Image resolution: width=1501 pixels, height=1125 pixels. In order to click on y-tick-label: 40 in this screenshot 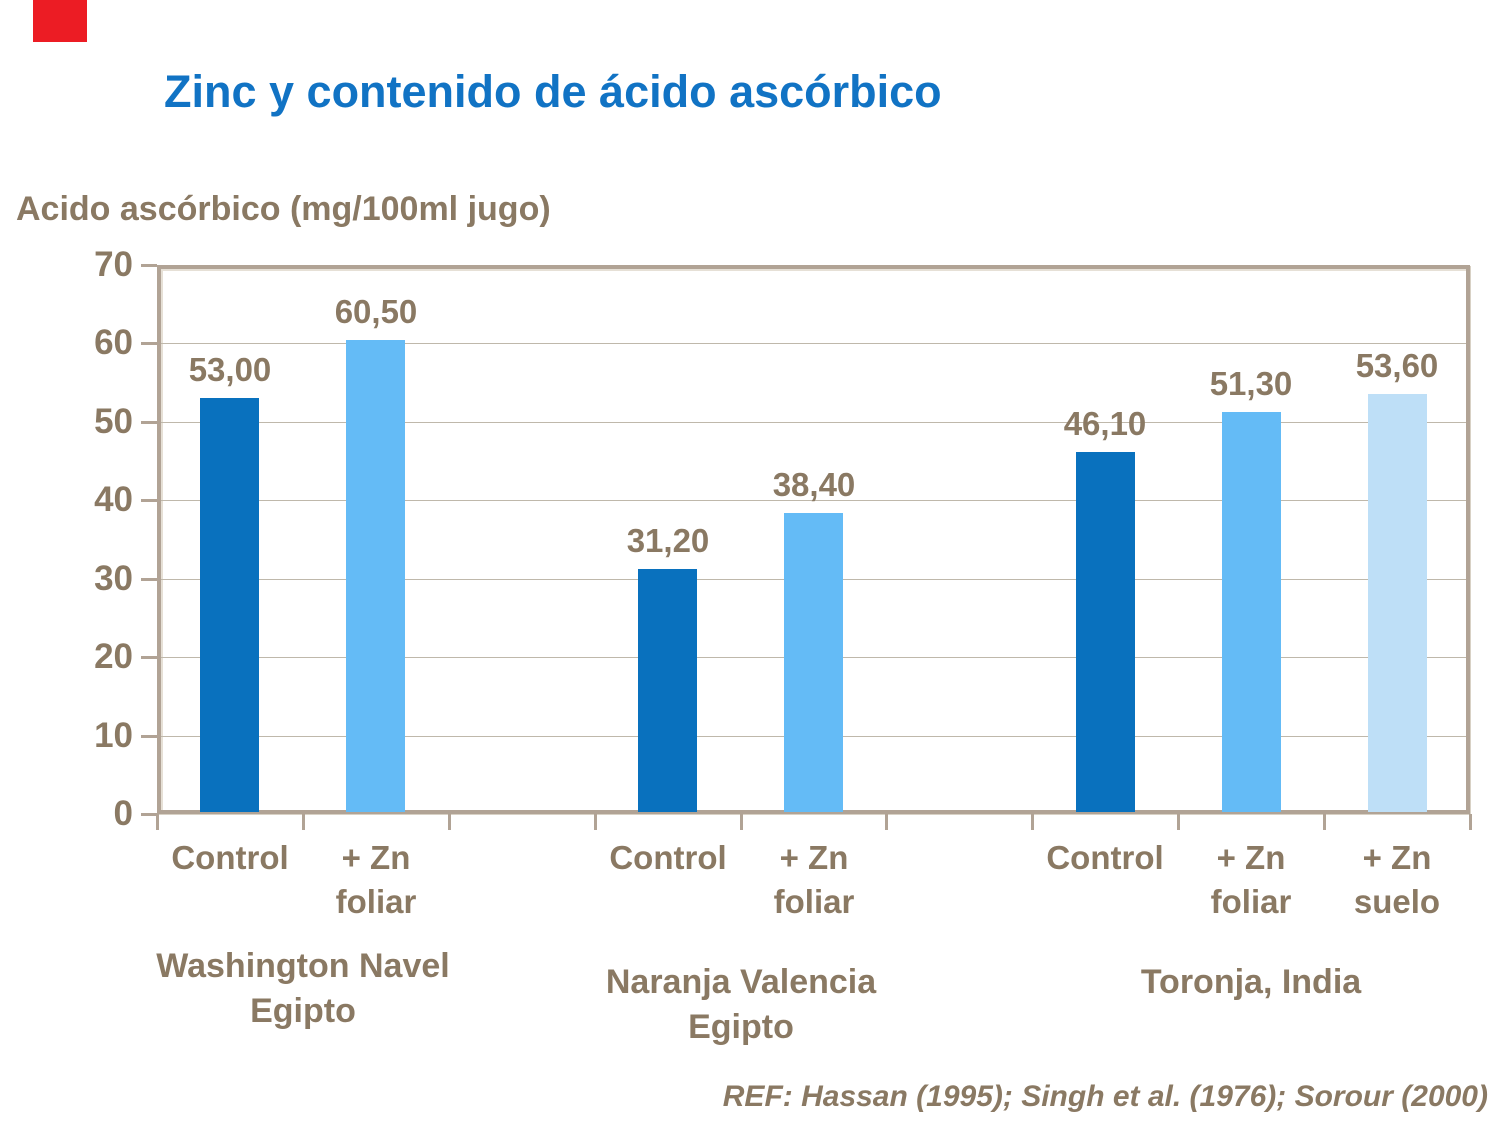, I will do `click(113, 499)`.